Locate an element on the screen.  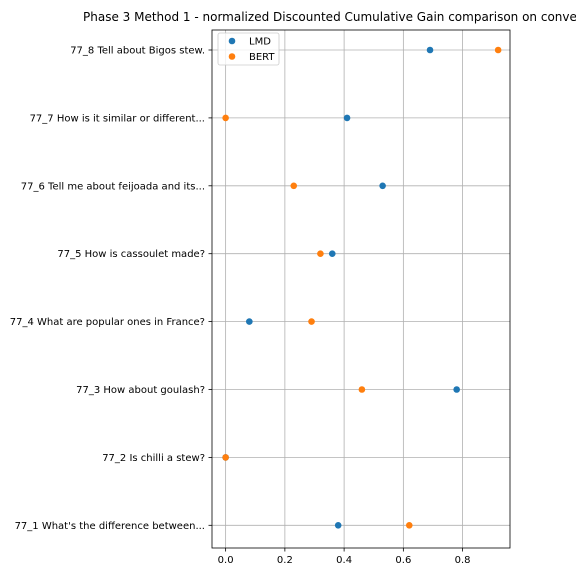
x-tick-label: 0.6 is located at coordinates (403, 560).